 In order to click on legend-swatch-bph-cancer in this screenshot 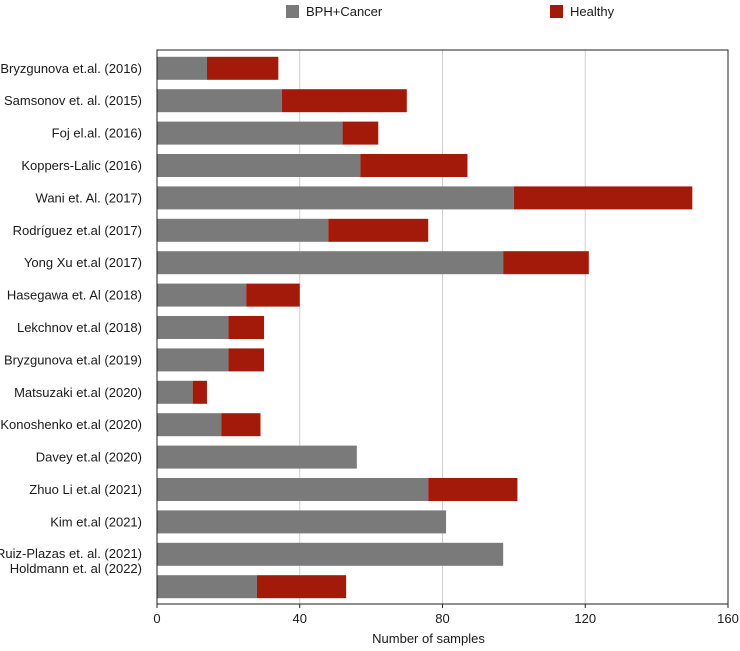, I will do `click(292, 11)`.